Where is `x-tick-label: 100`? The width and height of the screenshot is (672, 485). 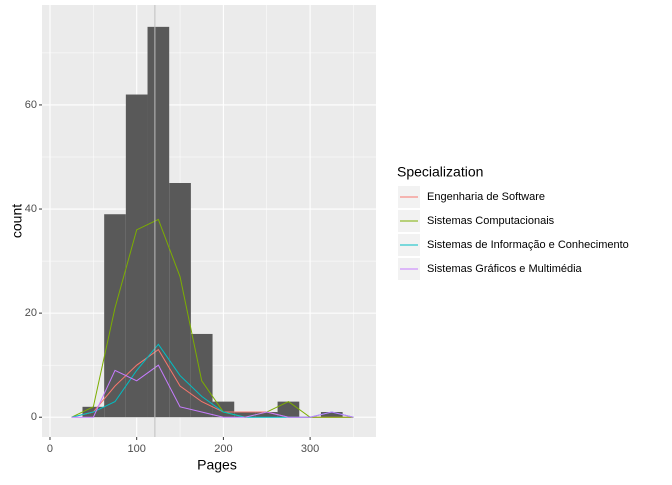 x-tick-label: 100 is located at coordinates (137, 449).